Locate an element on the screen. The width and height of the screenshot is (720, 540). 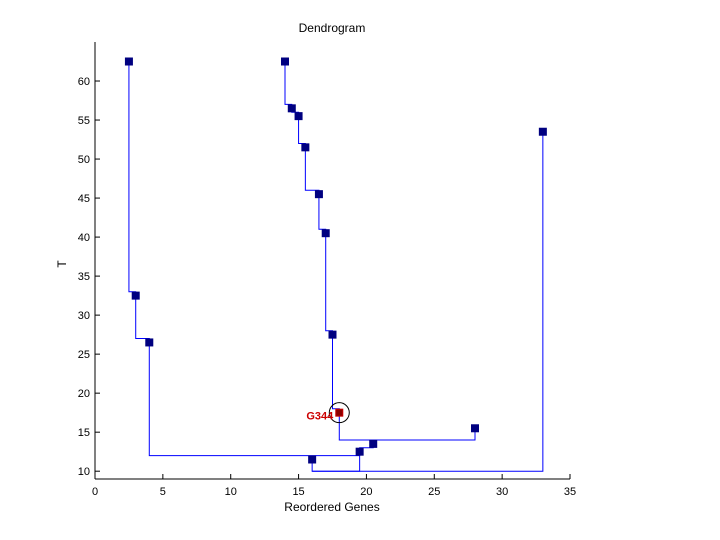
x-tick-label: 20 is located at coordinates (366, 492).